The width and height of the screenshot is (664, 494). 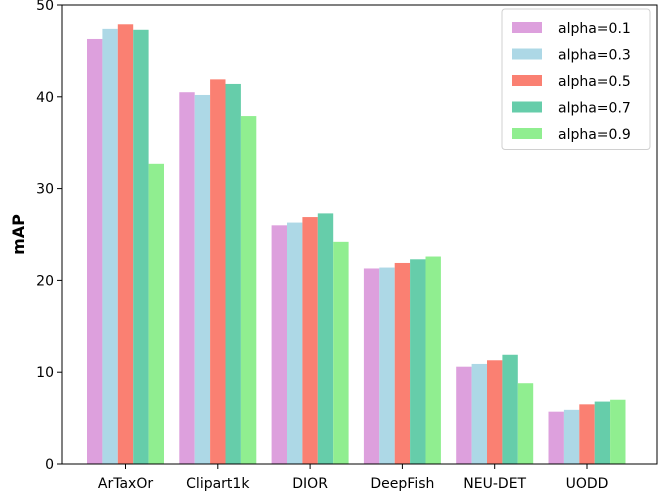 What do you see at coordinates (49, 465) in the screenshot?
I see `y-tick-label: 0` at bounding box center [49, 465].